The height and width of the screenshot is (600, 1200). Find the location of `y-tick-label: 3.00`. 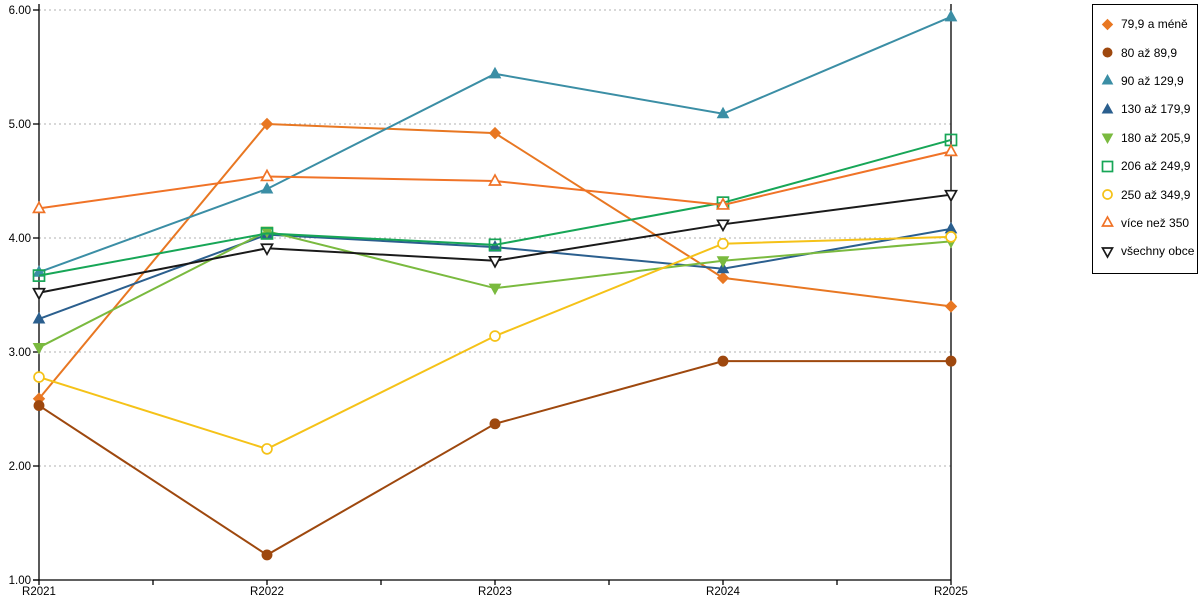

y-tick-label: 3.00 is located at coordinates (20, 353).